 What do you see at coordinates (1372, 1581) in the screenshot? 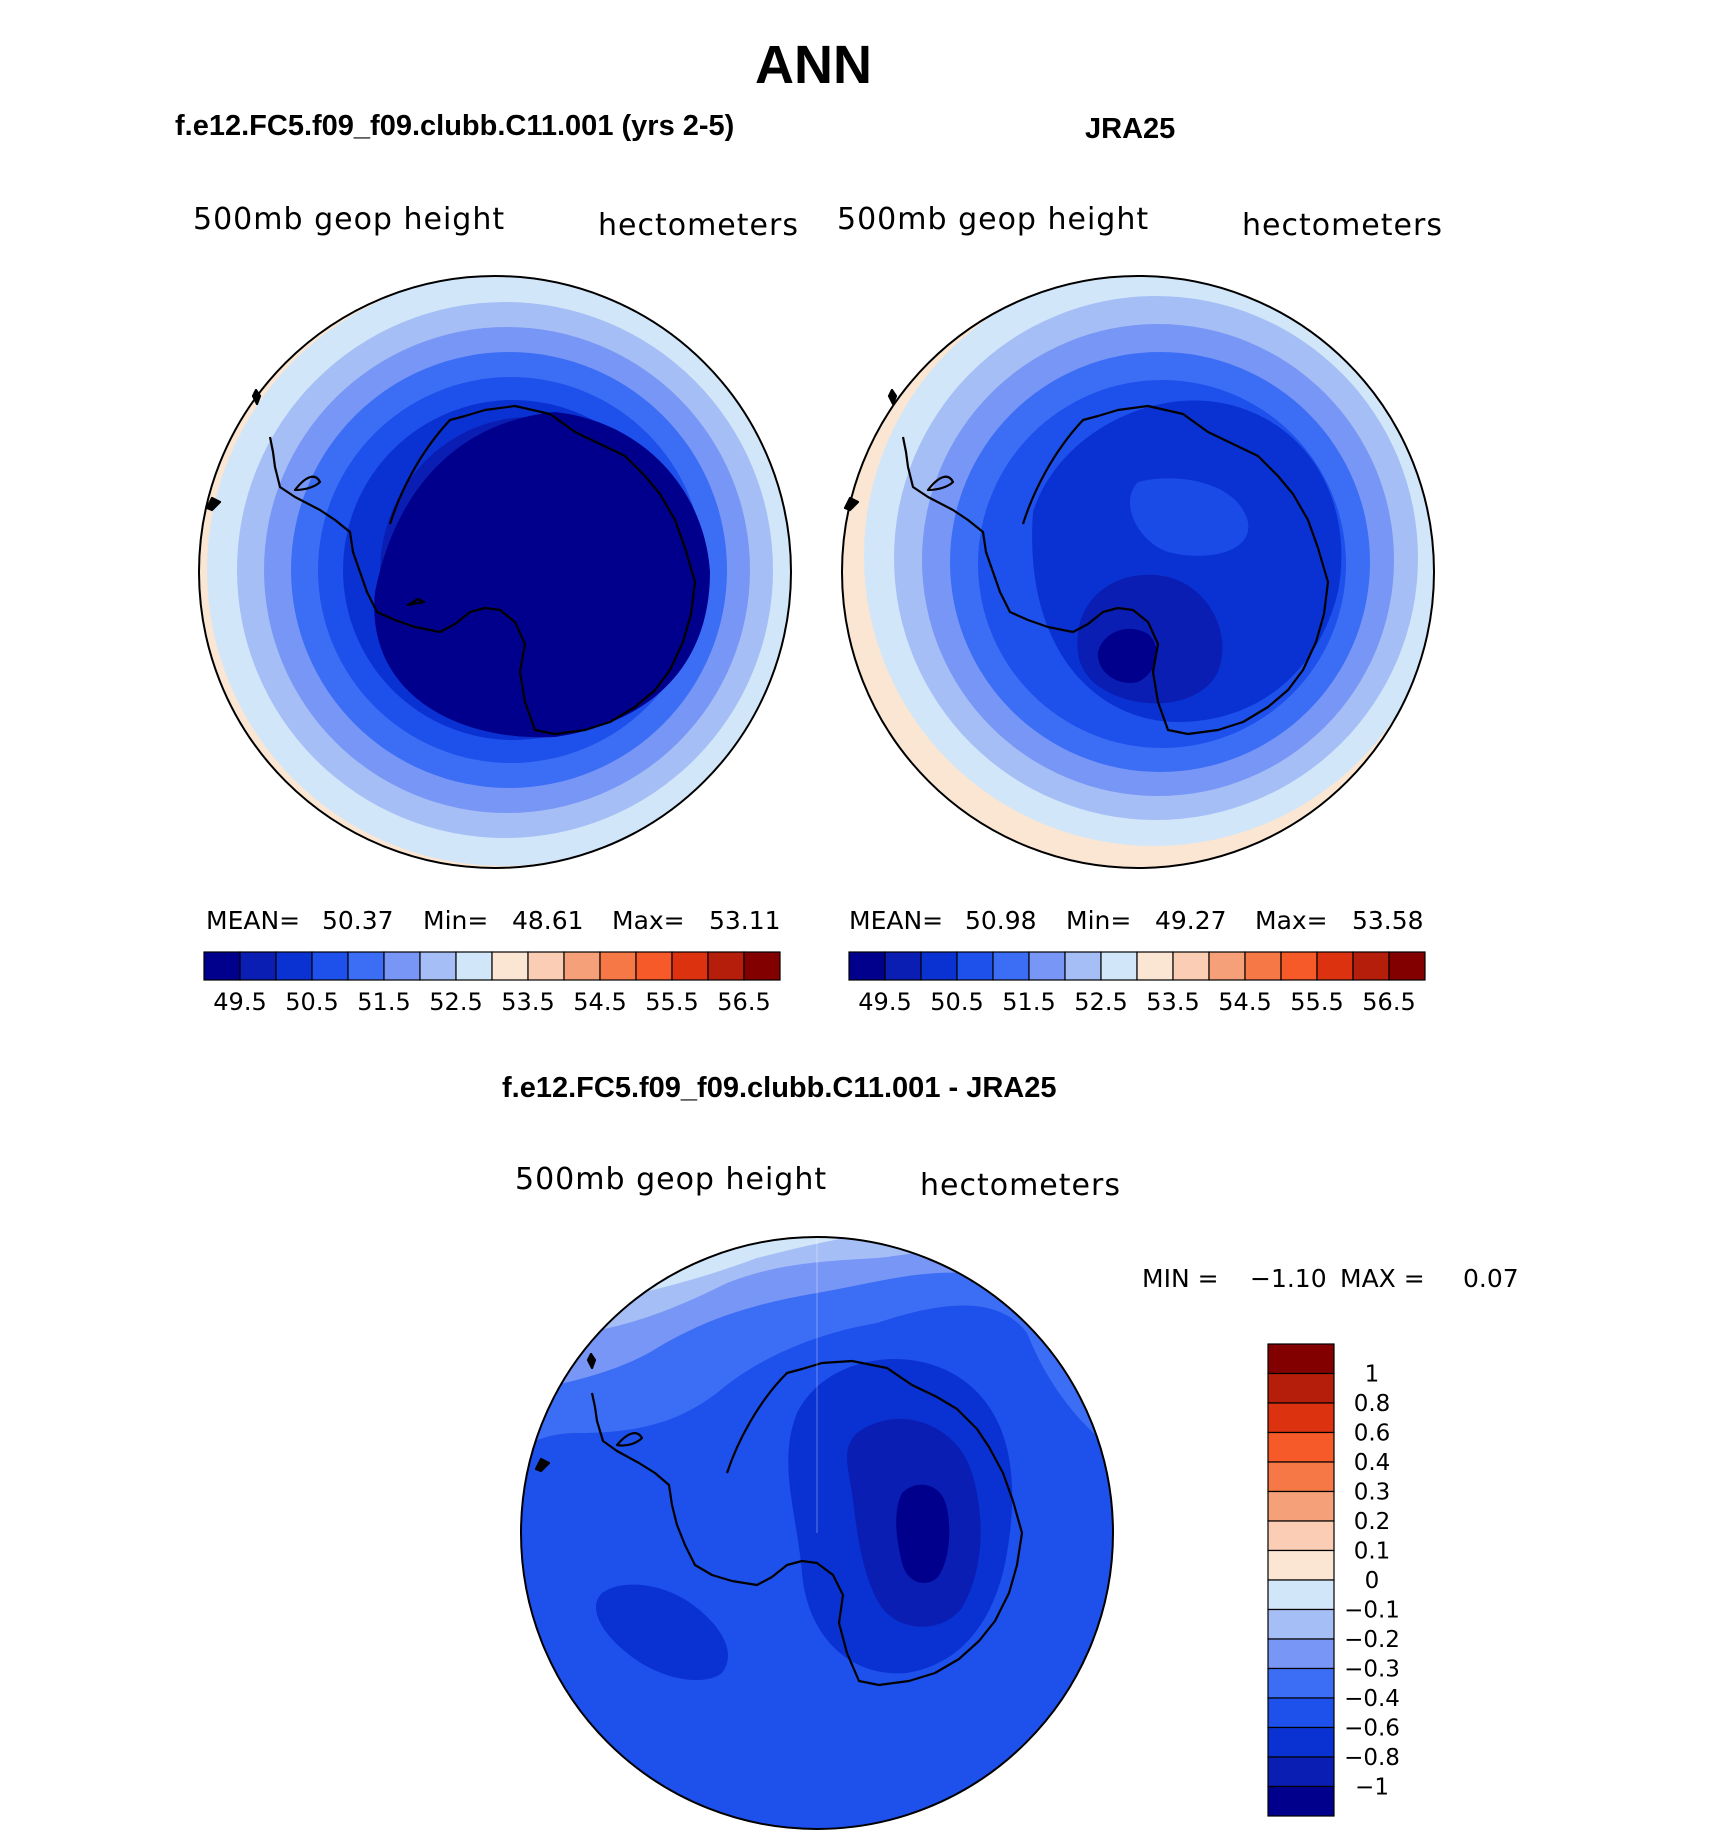
I see `panel-3-colorbar-tick-label: 0` at bounding box center [1372, 1581].